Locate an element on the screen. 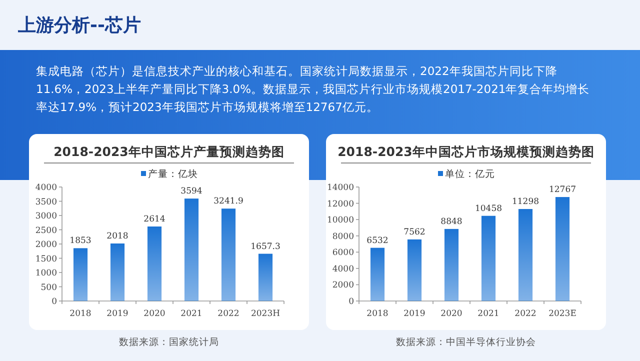 The image size is (640, 361). source-note: 数据来源：中国半导体行业协会 is located at coordinates (466, 342).